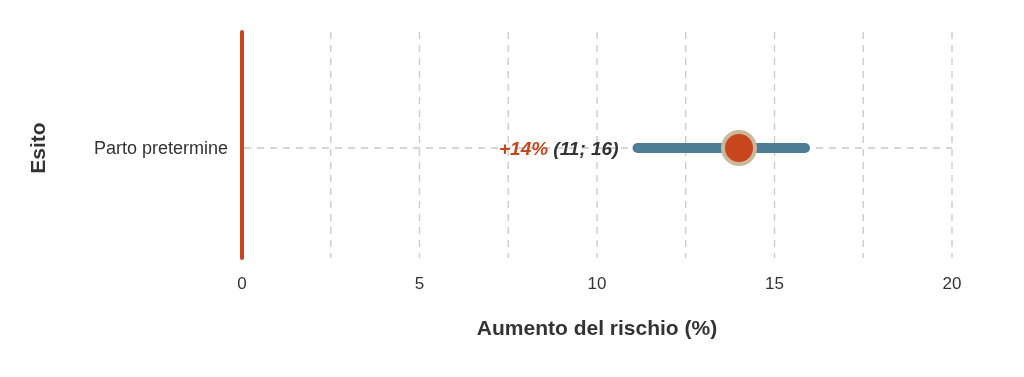 Image resolution: width=1024 pixels, height=377 pixels. Describe the element at coordinates (597, 283) in the screenshot. I see `x-tick-label: 10` at that location.